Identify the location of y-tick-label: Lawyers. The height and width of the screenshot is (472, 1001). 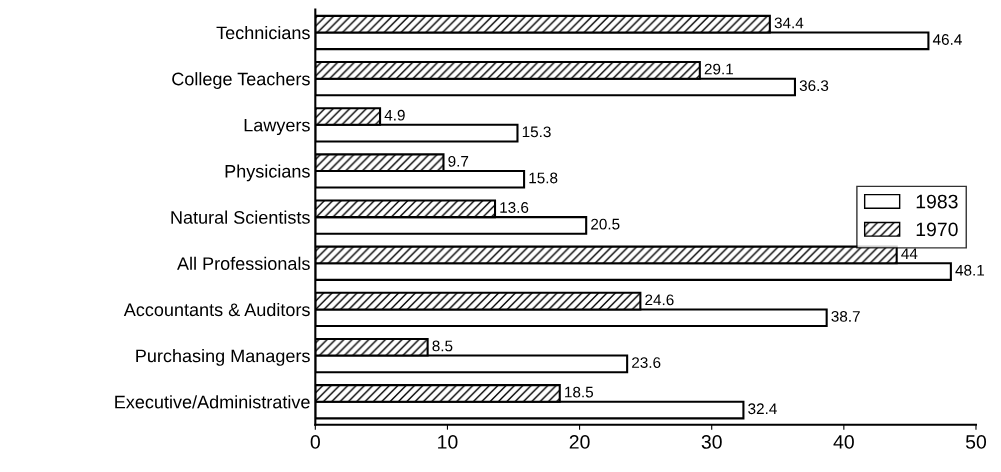
(277, 127).